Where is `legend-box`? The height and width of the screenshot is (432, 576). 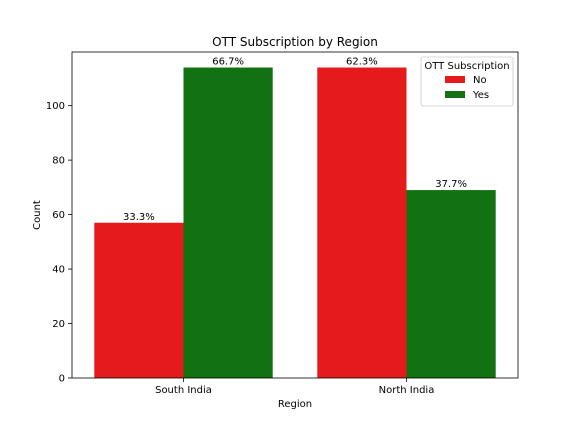
legend-box is located at coordinates (467, 81).